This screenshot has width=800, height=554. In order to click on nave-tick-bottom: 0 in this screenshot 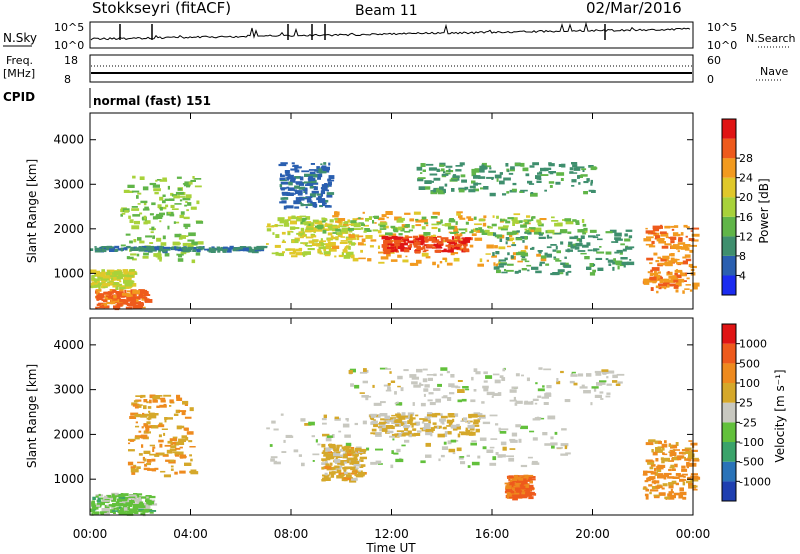, I will do `click(710, 79)`.